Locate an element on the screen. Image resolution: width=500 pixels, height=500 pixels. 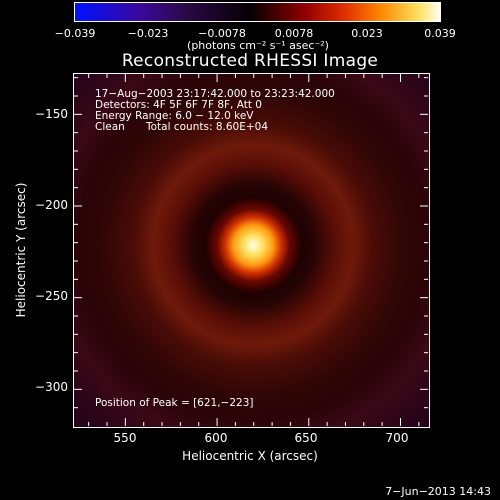
x-tick-label: 700 is located at coordinates (397, 438).